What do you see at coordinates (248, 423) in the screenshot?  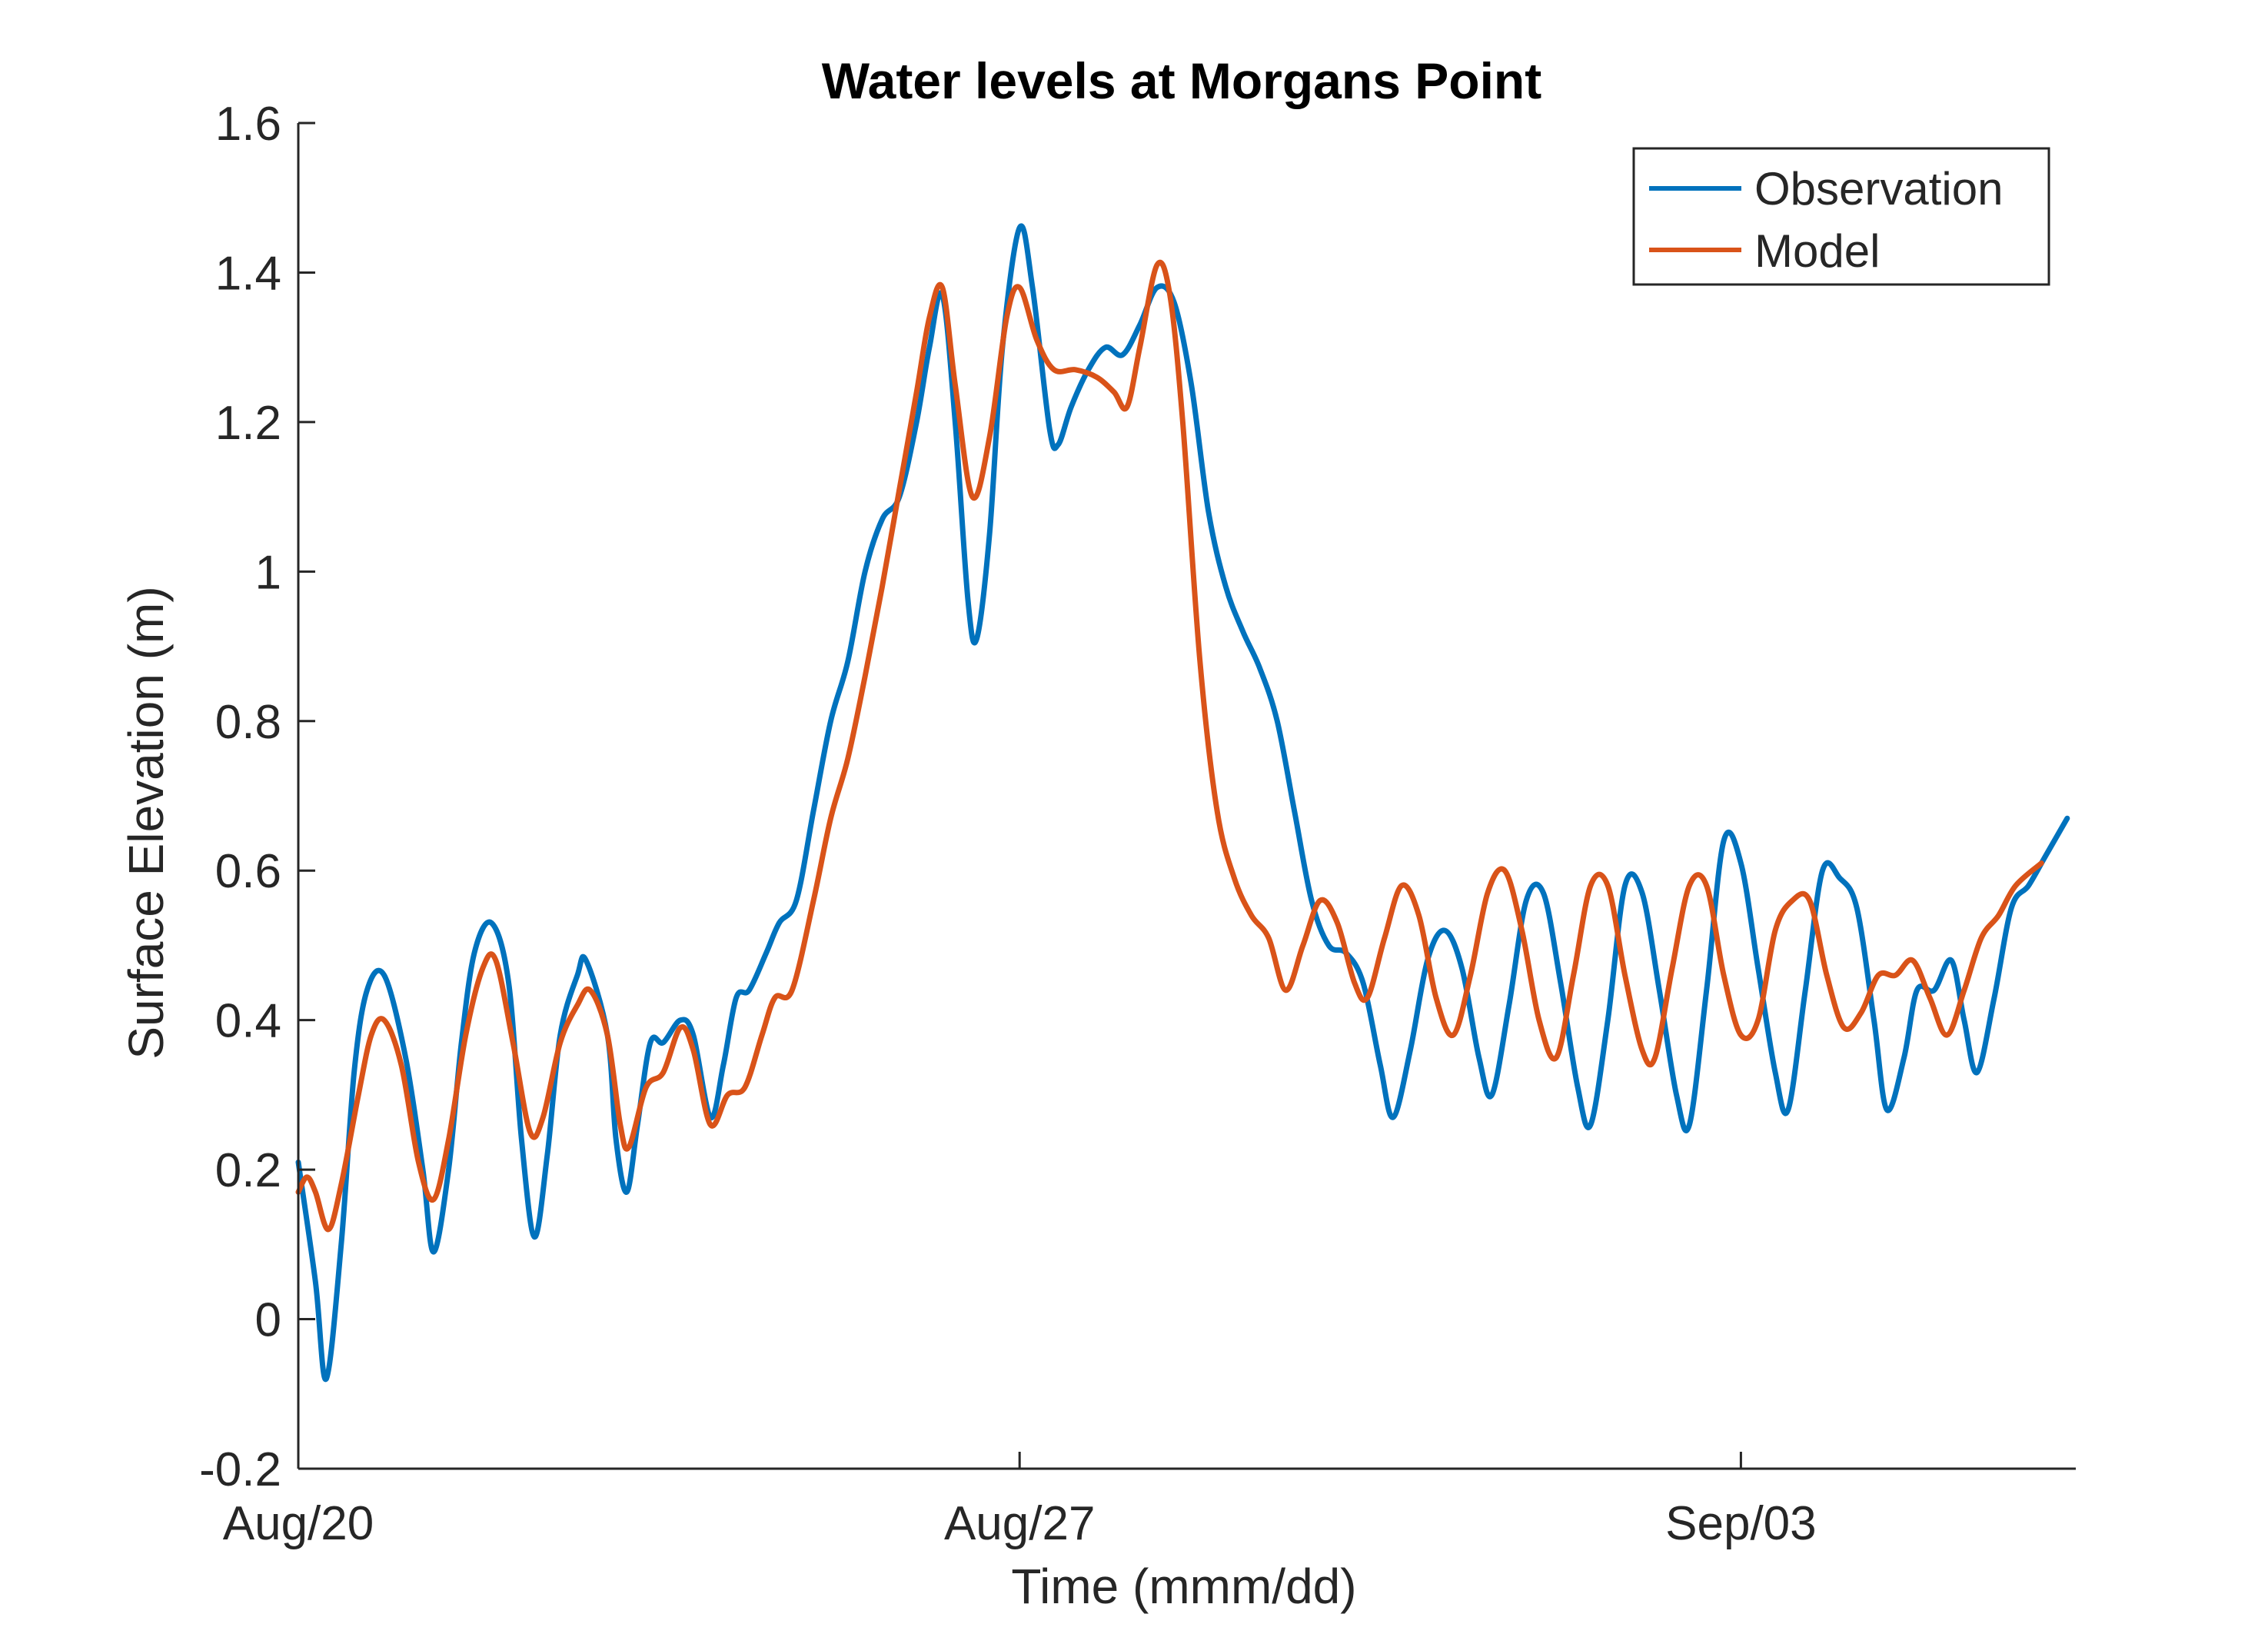 I see `y-tick-label: 1.2` at bounding box center [248, 423].